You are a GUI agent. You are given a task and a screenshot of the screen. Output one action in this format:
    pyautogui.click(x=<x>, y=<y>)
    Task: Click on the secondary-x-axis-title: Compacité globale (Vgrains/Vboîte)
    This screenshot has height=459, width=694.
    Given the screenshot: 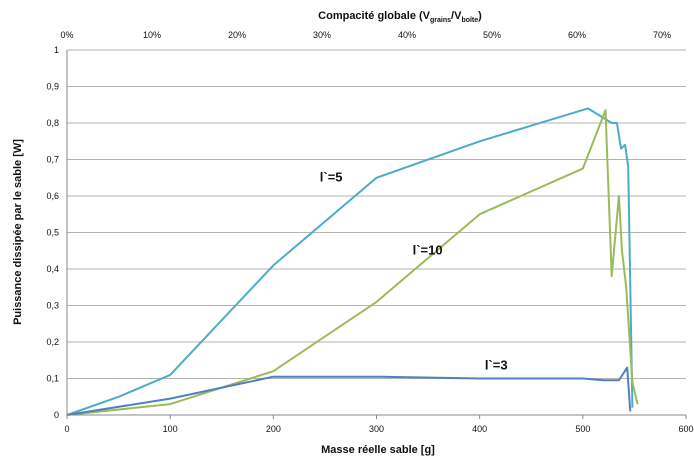 What is the action you would take?
    pyautogui.click(x=400, y=17)
    